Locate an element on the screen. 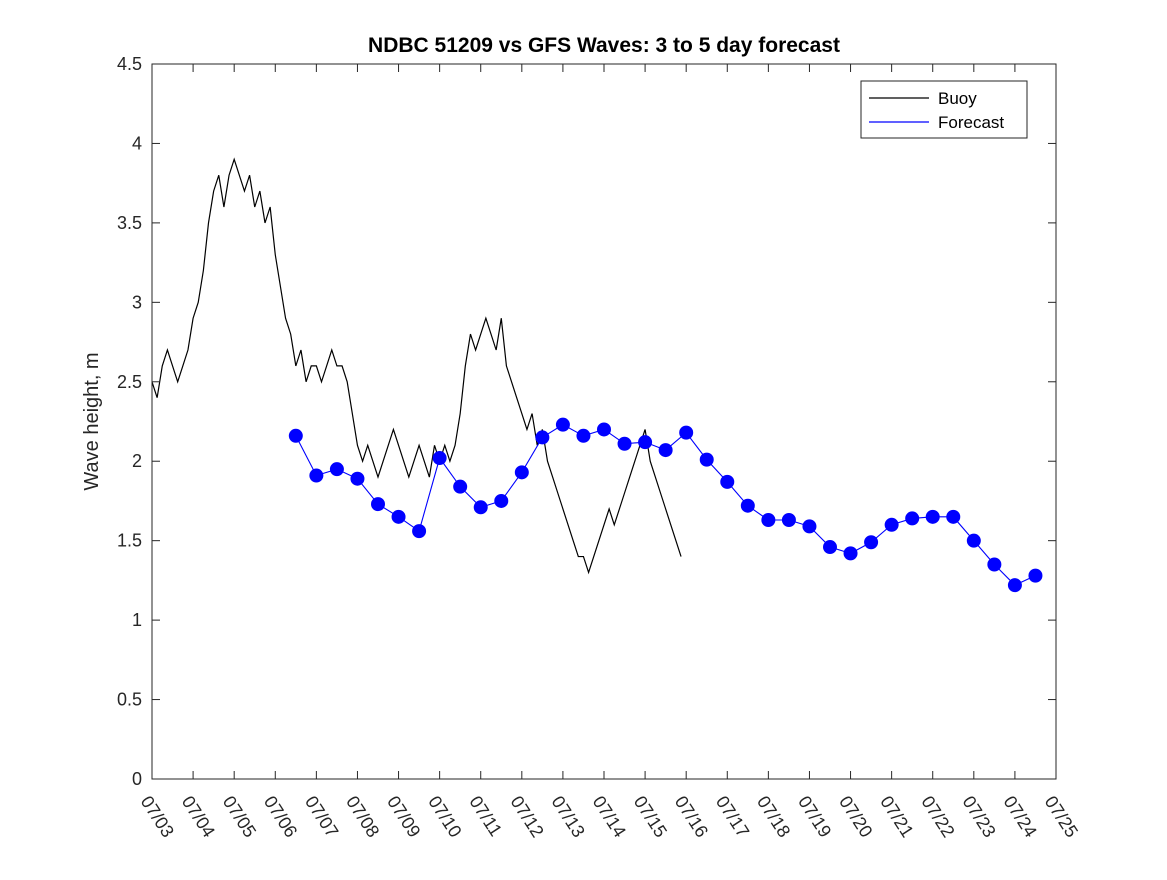 The width and height of the screenshot is (1167, 880). y-tick-label: 1 is located at coordinates (137, 620).